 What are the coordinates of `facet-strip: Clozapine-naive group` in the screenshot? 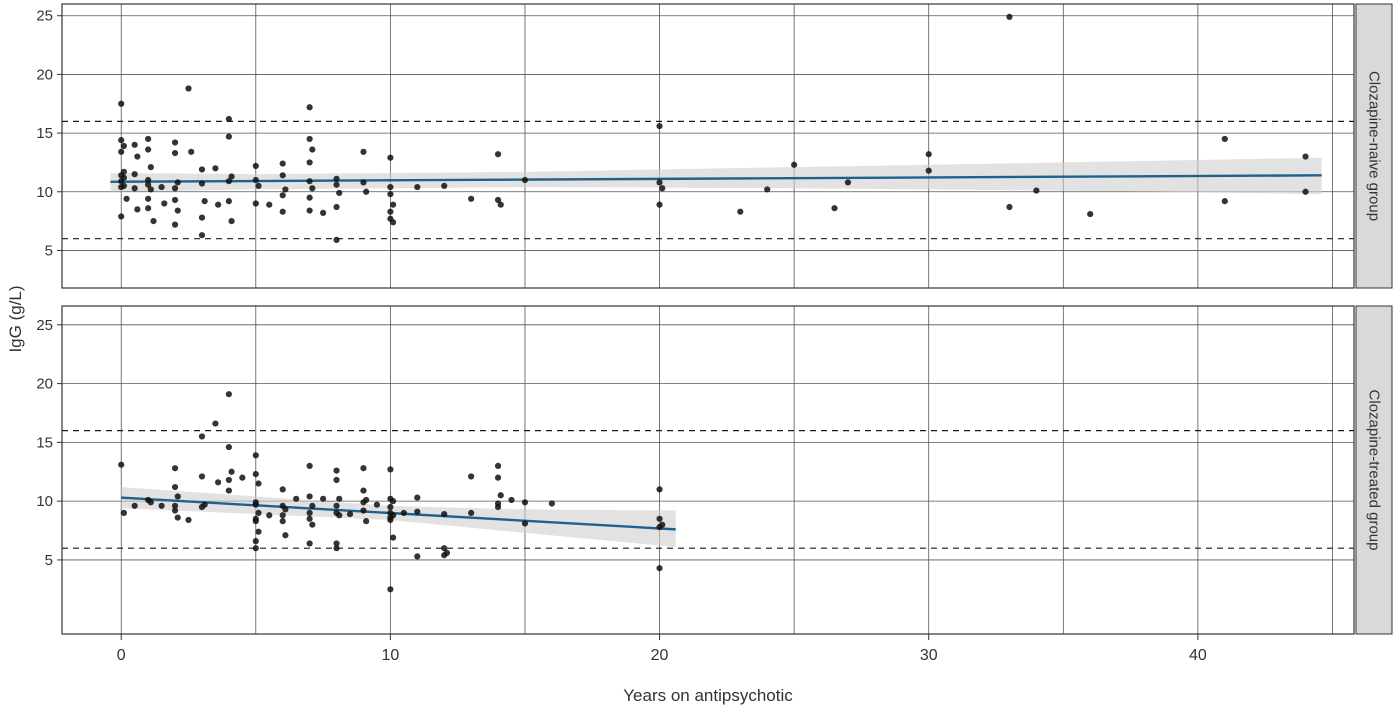 It's located at (1374, 146).